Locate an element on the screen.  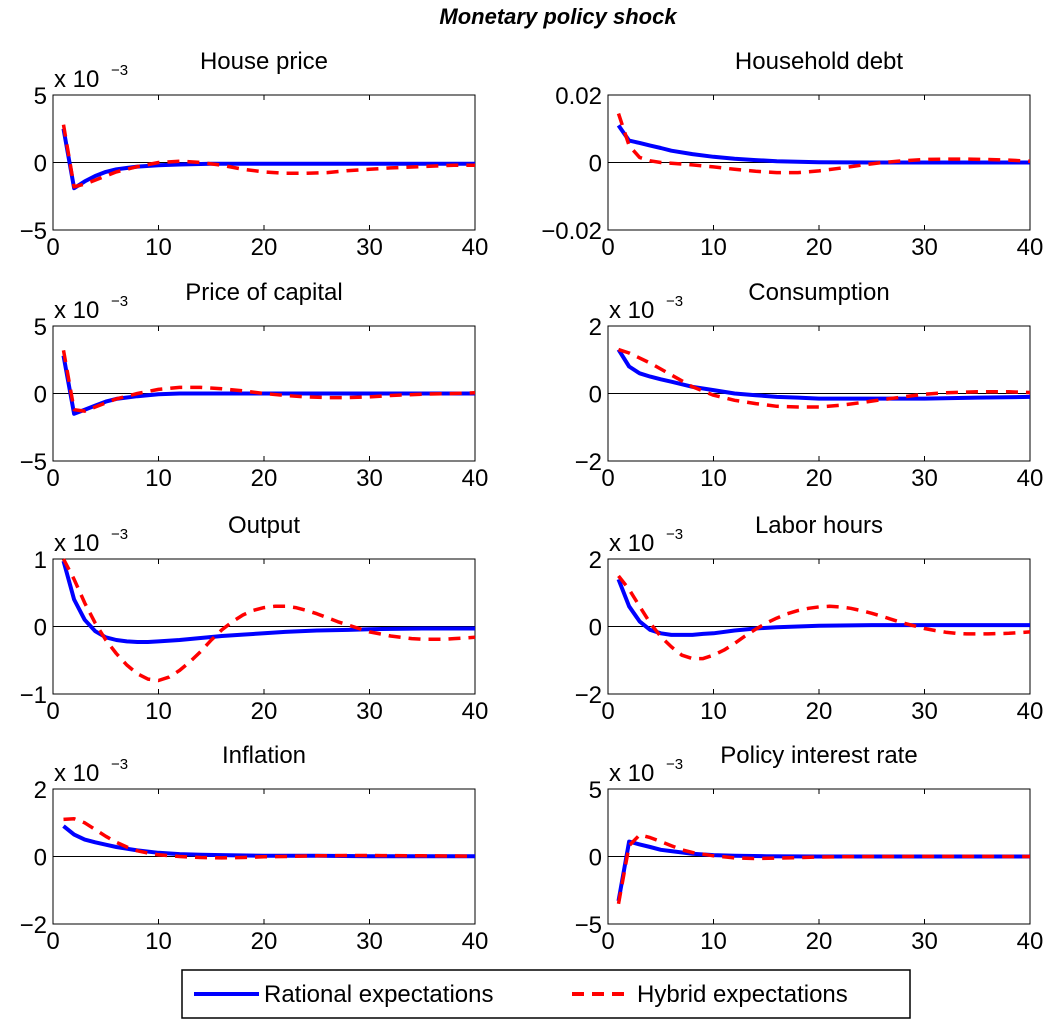
panel-title: Labor hours is located at coordinates (819, 525).